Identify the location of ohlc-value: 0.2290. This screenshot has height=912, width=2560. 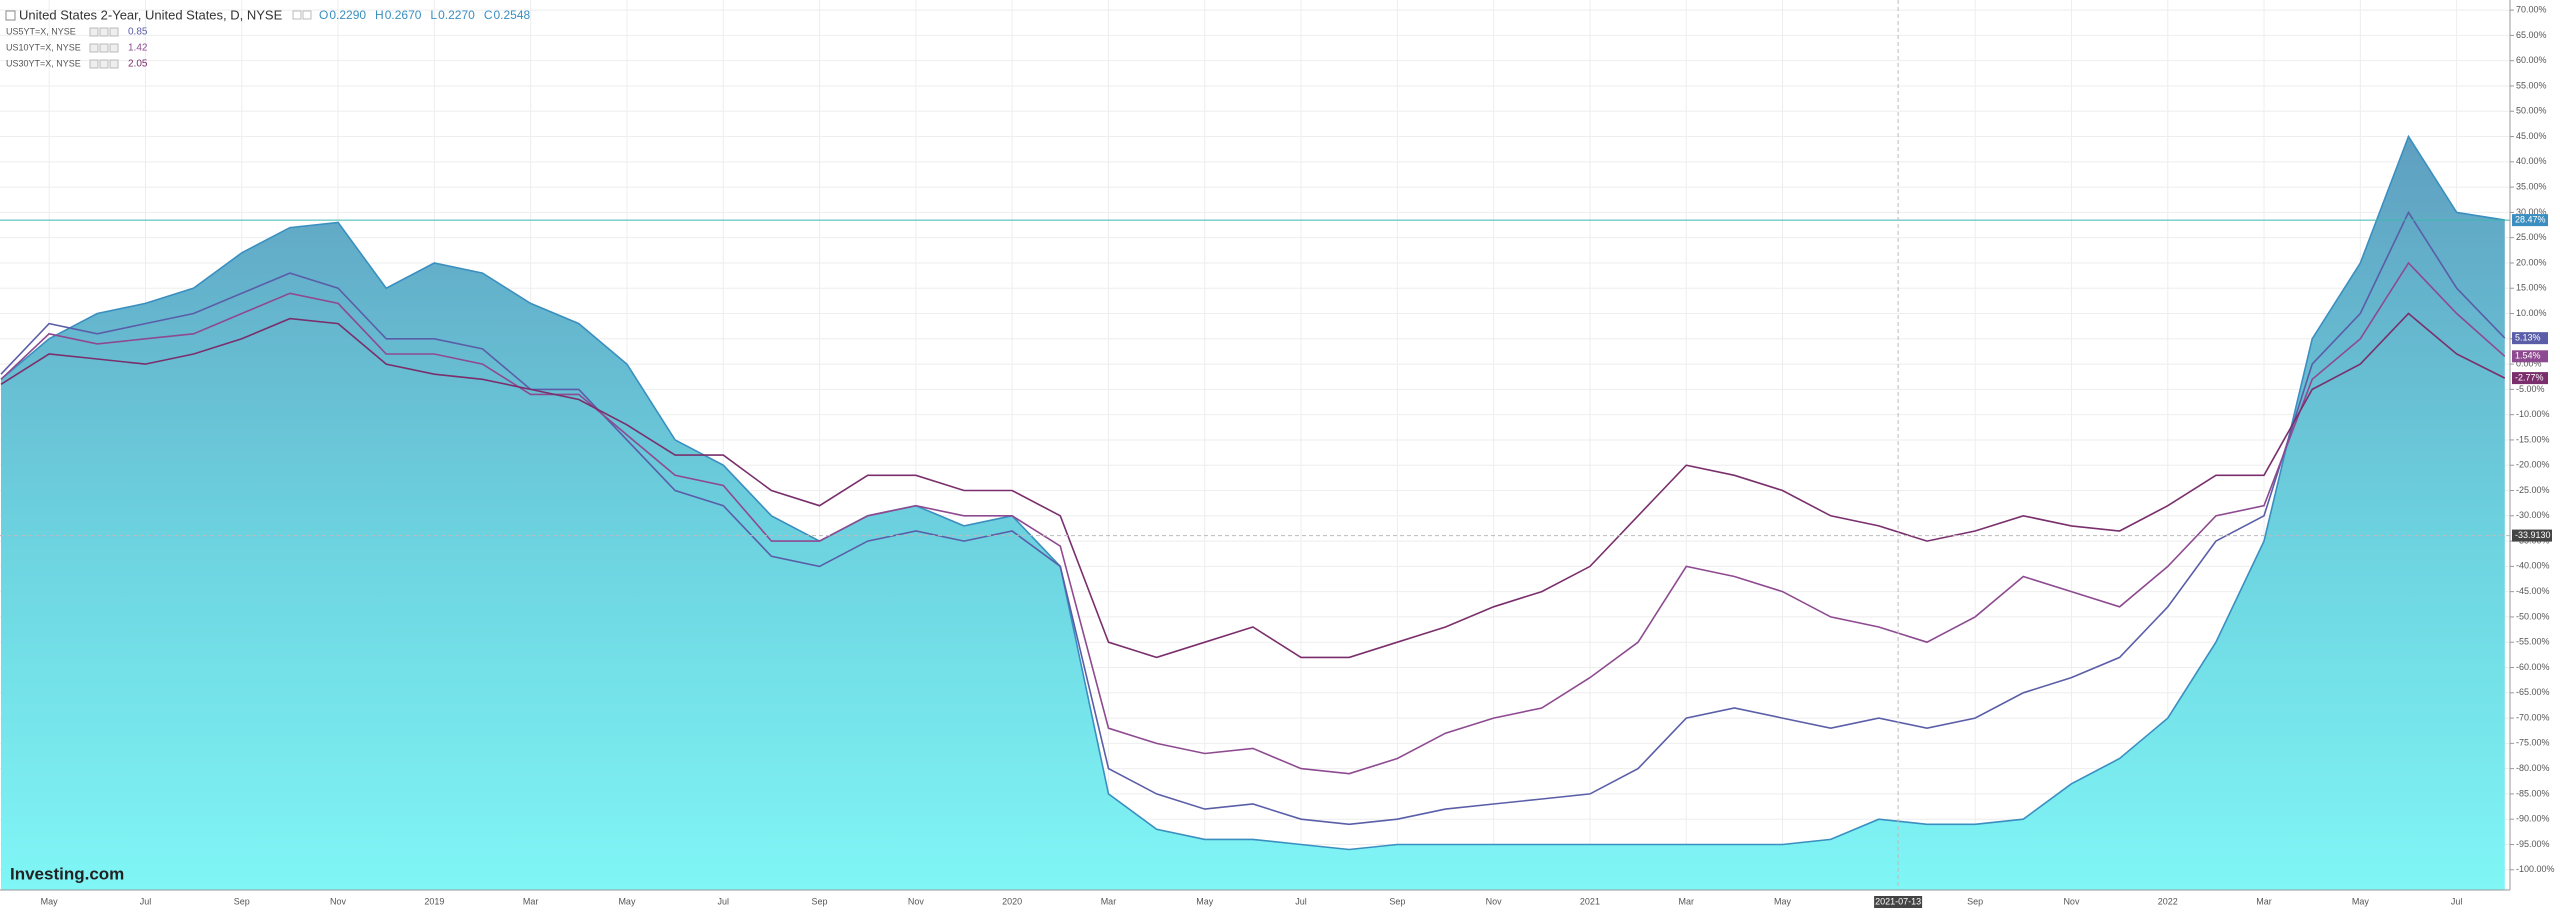
(347, 15).